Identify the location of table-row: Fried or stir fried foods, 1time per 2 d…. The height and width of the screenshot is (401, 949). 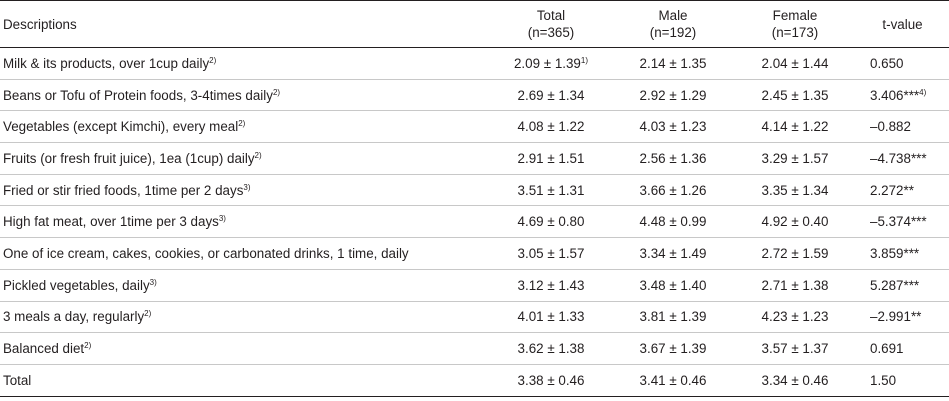
(474, 190).